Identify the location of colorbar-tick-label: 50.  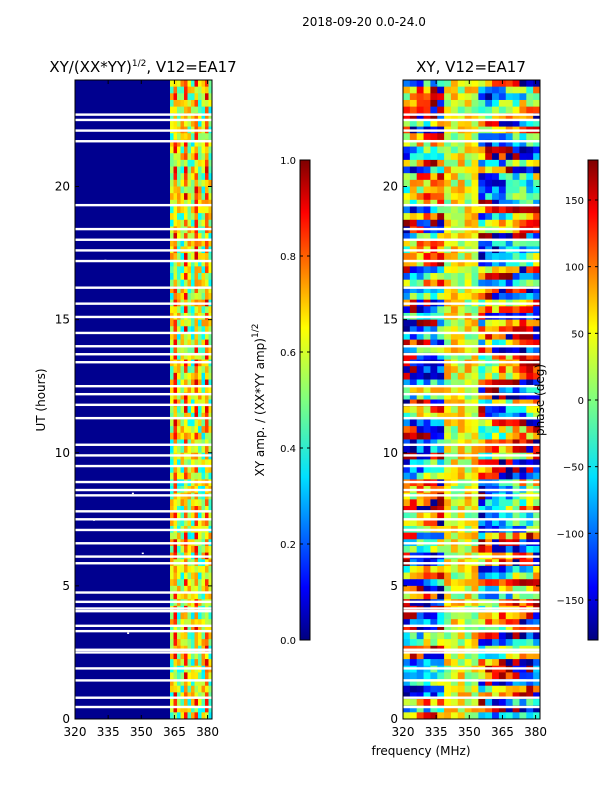
(577, 334).